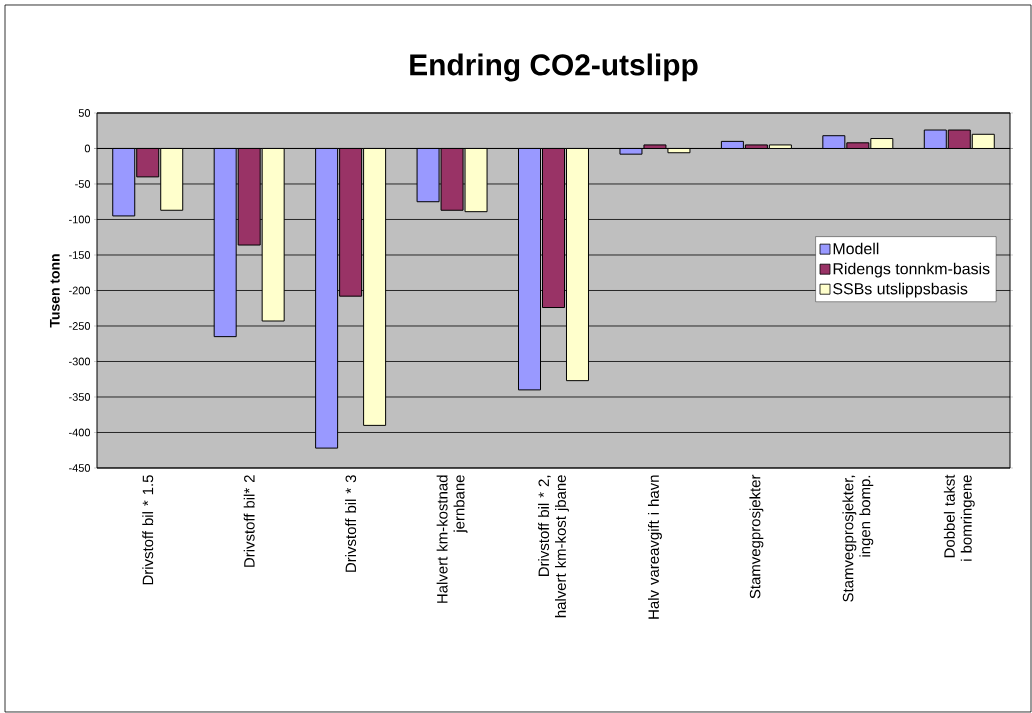  I want to click on x-tick-label: Stamvegprosjekter, ingen bomp., so click(858, 538).